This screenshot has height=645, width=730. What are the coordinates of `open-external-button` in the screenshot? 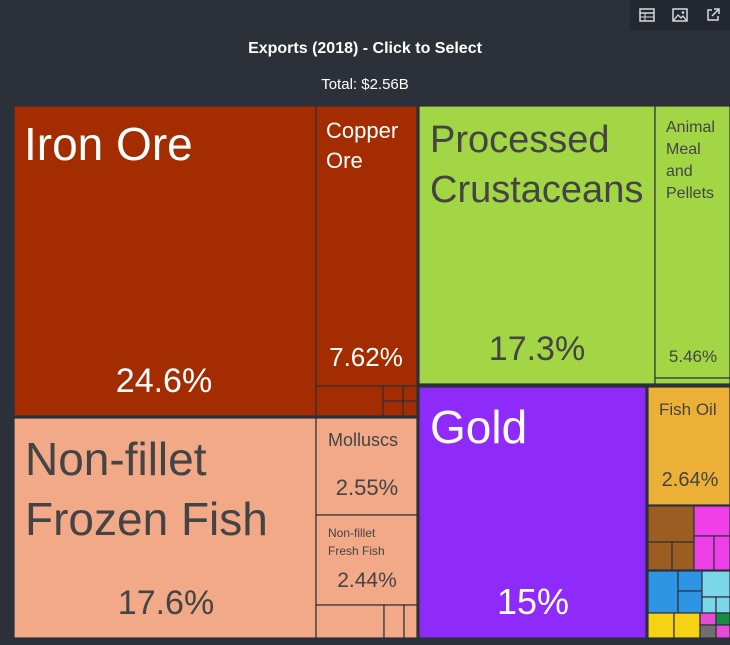 It's located at (713, 15).